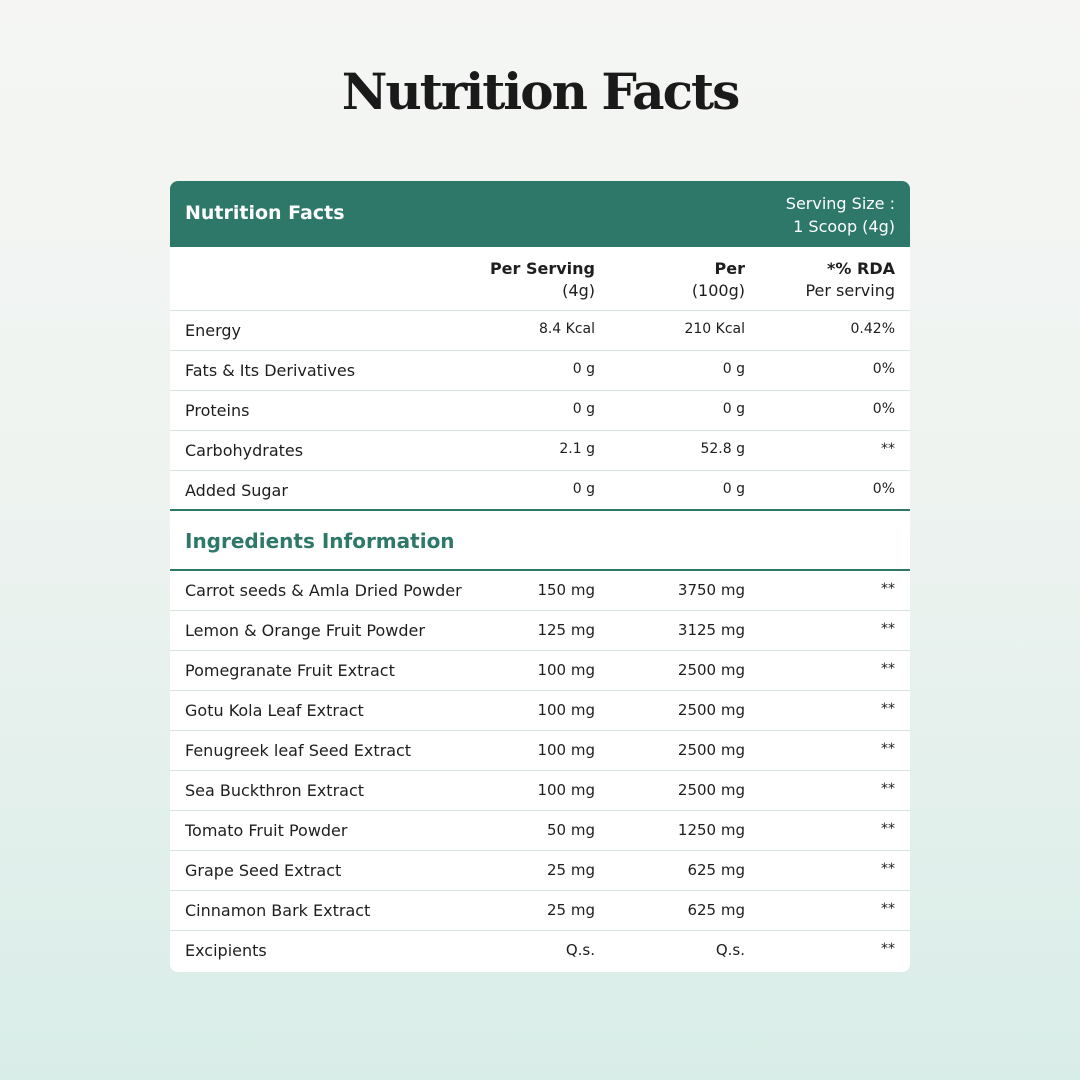 The width and height of the screenshot is (1080, 1080). What do you see at coordinates (244, 450) in the screenshot?
I see `cell: Carbohydrates` at bounding box center [244, 450].